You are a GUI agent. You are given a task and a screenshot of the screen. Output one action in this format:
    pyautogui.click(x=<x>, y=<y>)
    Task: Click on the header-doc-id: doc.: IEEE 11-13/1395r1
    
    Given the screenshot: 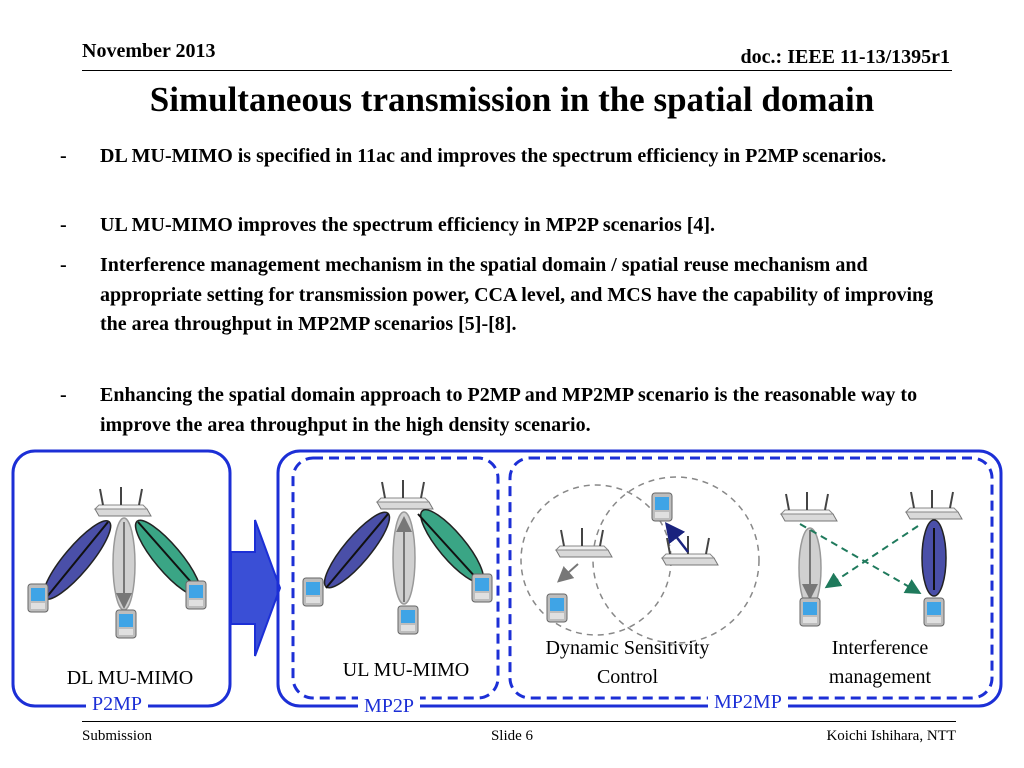 What is the action you would take?
    pyautogui.click(x=845, y=57)
    